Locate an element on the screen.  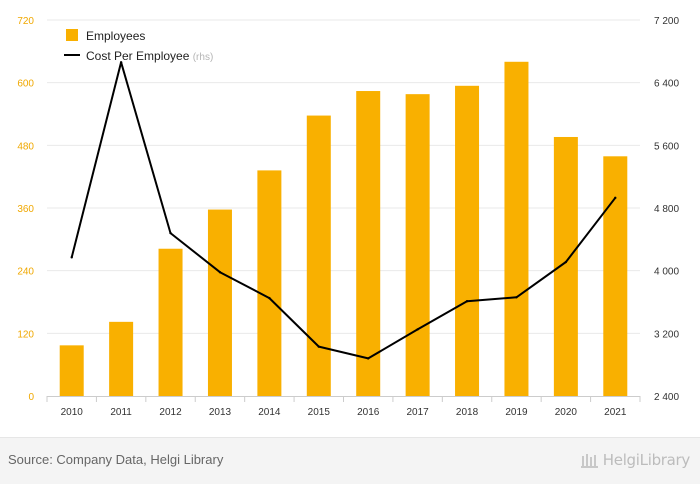
brand-logo: HelgiLibrary is located at coordinates (635, 460).